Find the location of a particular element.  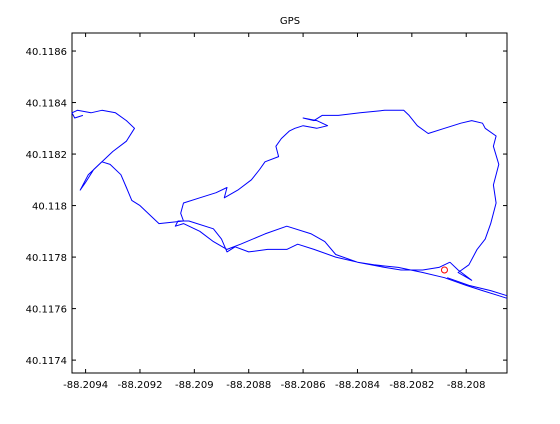

x-tick-label: -88.2082 is located at coordinates (411, 385).